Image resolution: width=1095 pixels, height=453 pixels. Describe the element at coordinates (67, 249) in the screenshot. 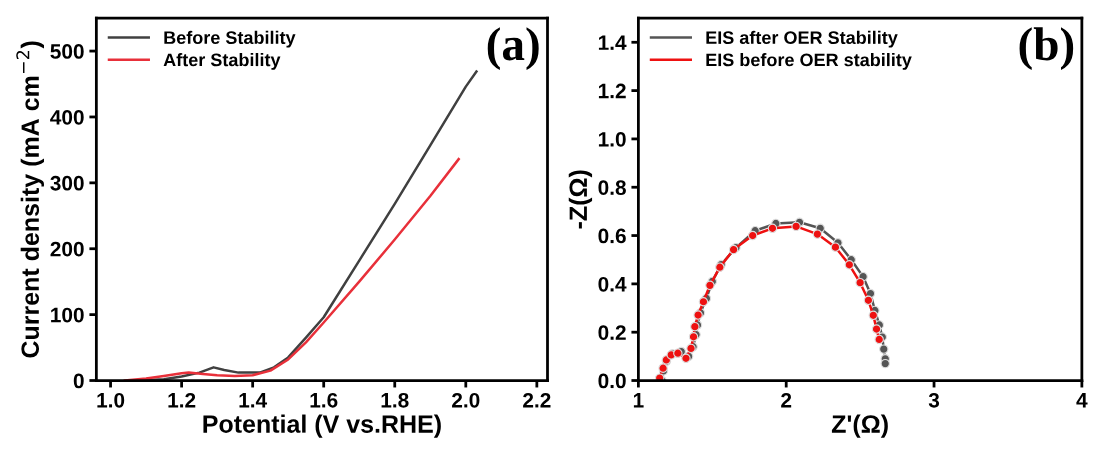

I see `y-tick-label: 200` at that location.